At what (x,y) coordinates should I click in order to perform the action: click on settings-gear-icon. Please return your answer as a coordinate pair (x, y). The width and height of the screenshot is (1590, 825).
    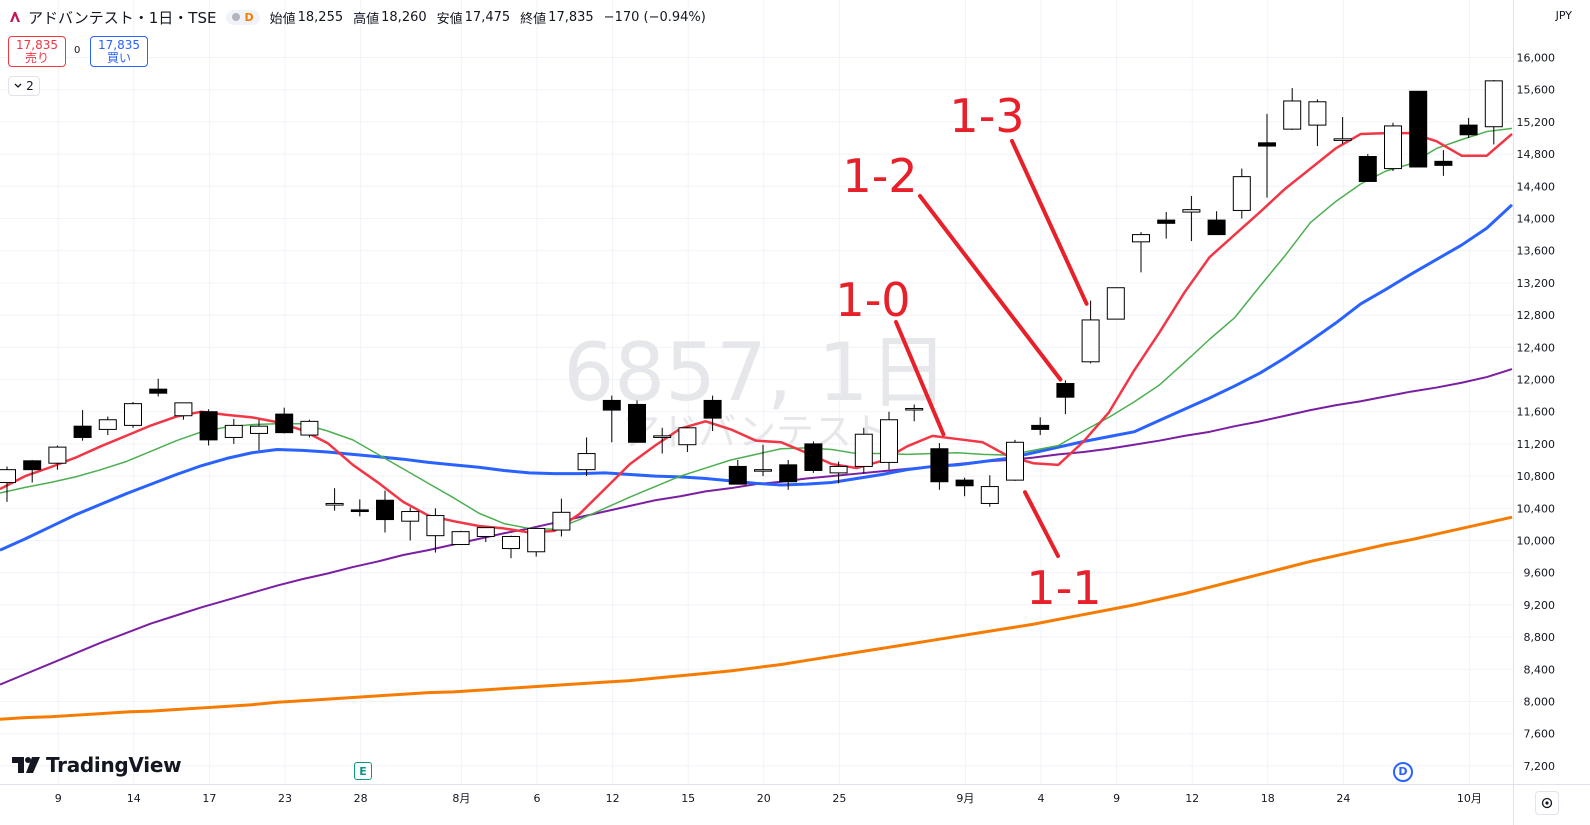
    Looking at the image, I should click on (1547, 803).